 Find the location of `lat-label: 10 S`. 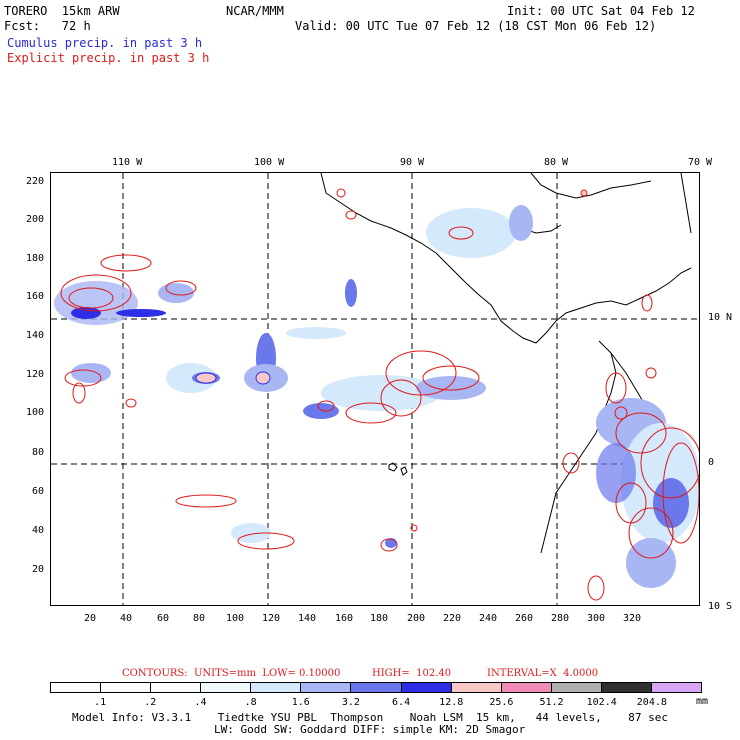

lat-label: 10 S is located at coordinates (720, 606).